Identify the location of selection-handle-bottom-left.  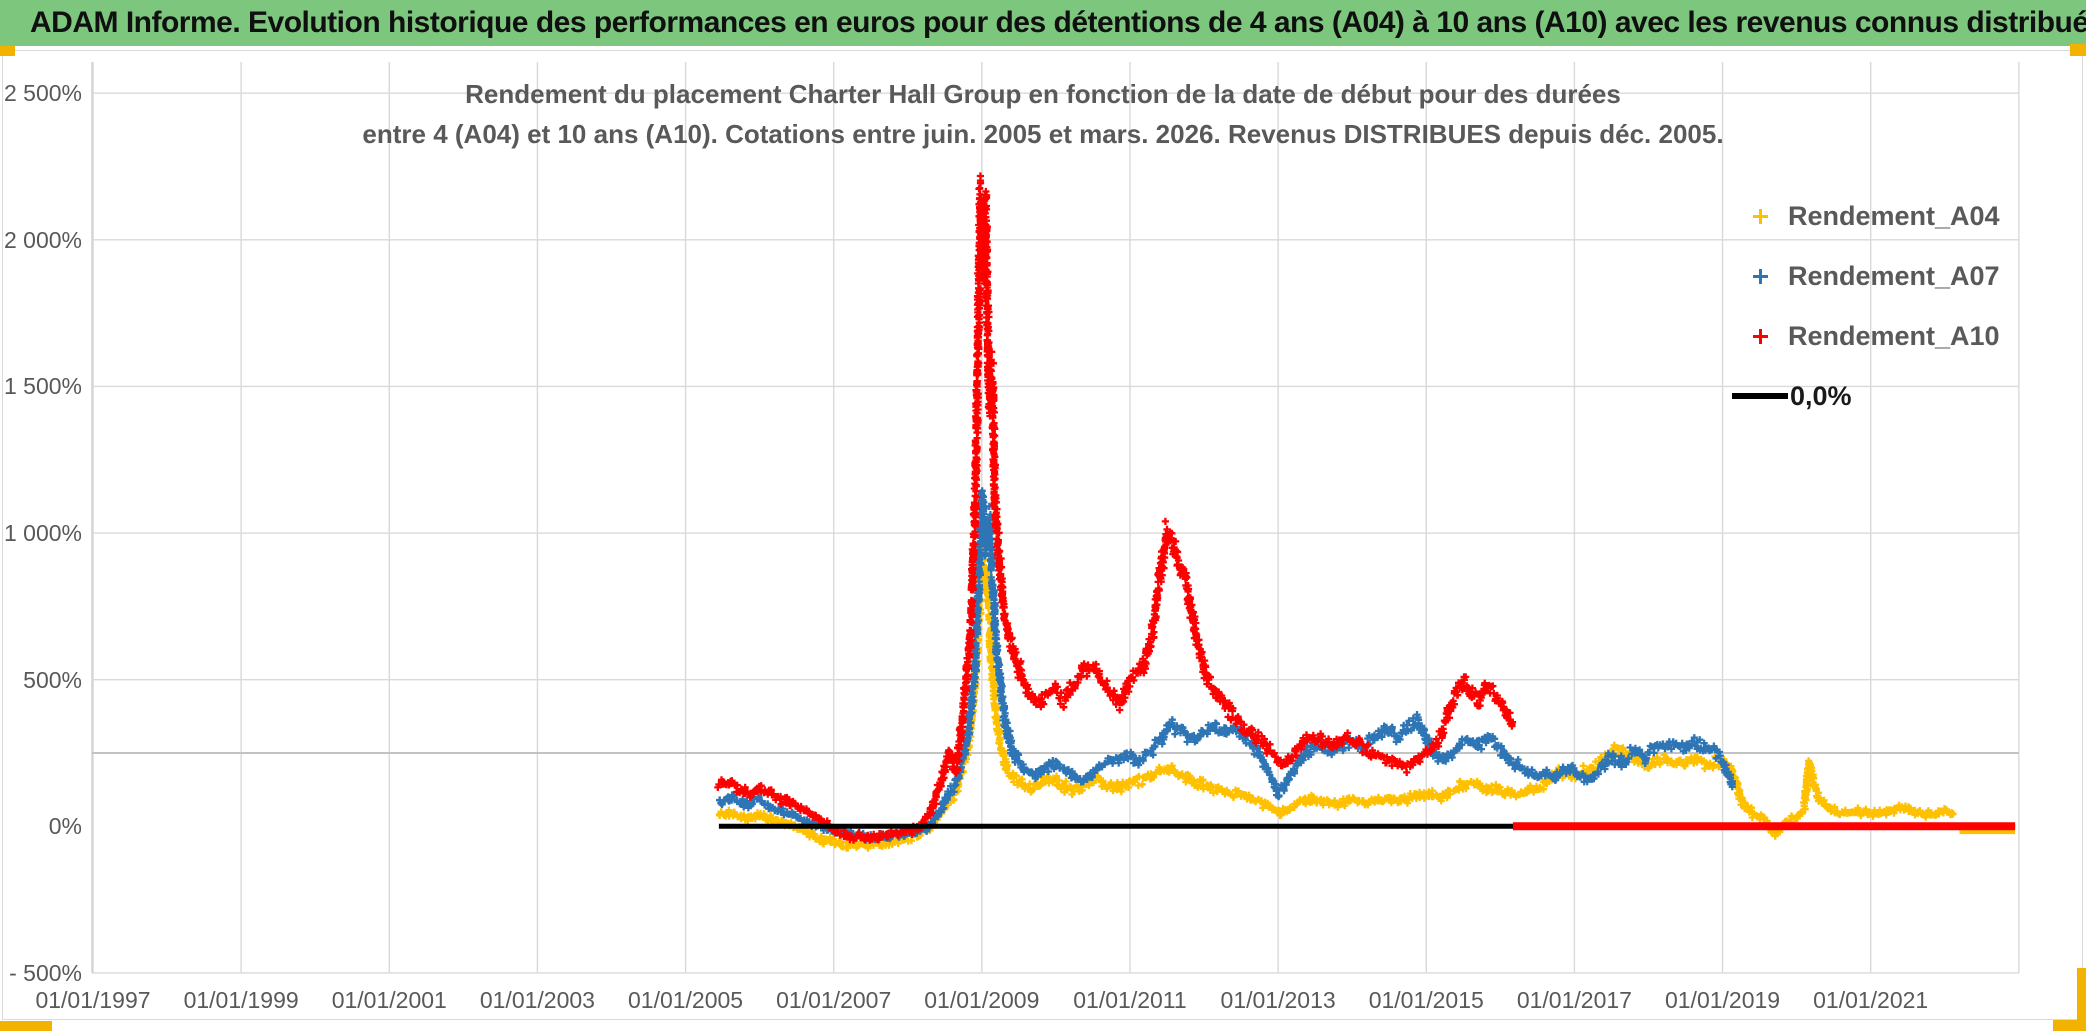
(26, 1026).